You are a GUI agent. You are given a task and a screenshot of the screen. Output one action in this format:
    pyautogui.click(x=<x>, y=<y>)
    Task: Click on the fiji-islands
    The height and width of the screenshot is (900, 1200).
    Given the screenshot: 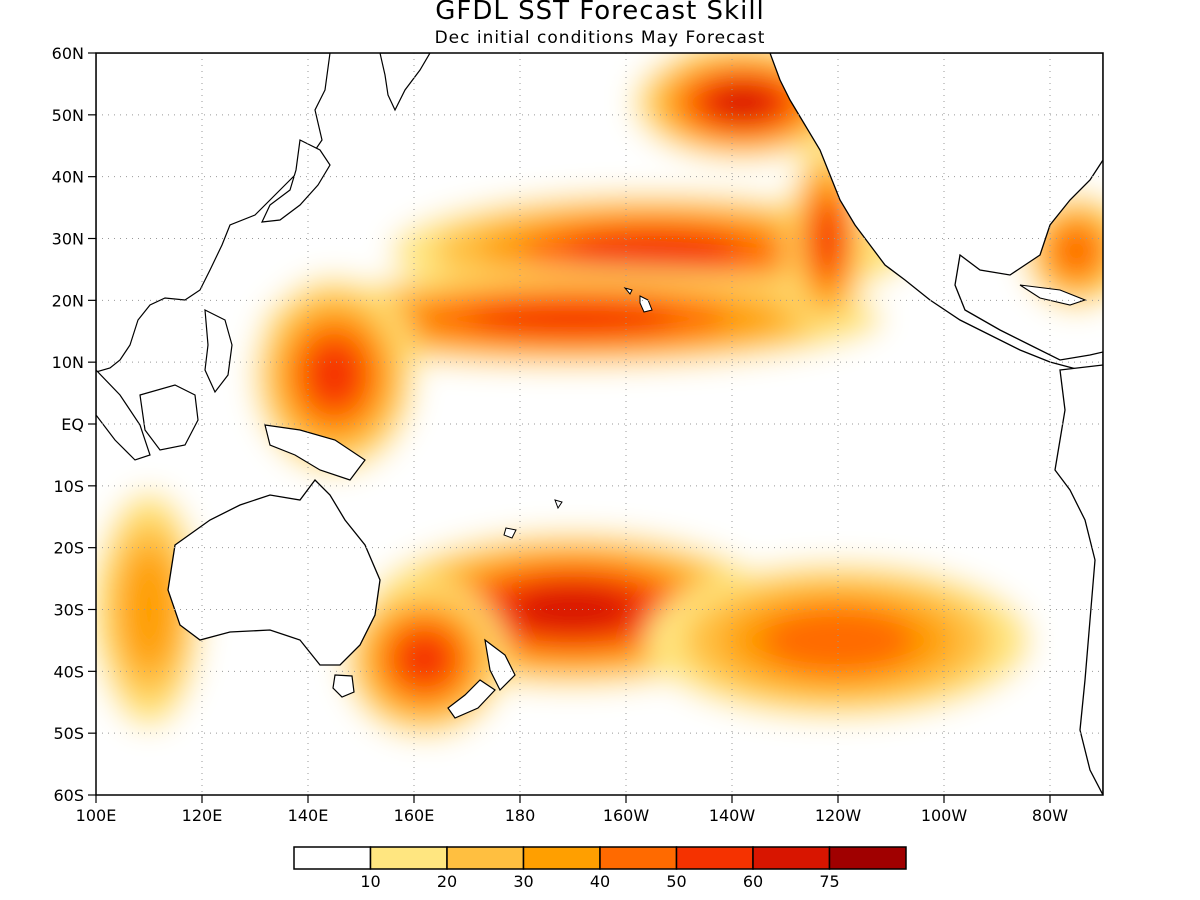 What is the action you would take?
    pyautogui.click(x=533, y=519)
    